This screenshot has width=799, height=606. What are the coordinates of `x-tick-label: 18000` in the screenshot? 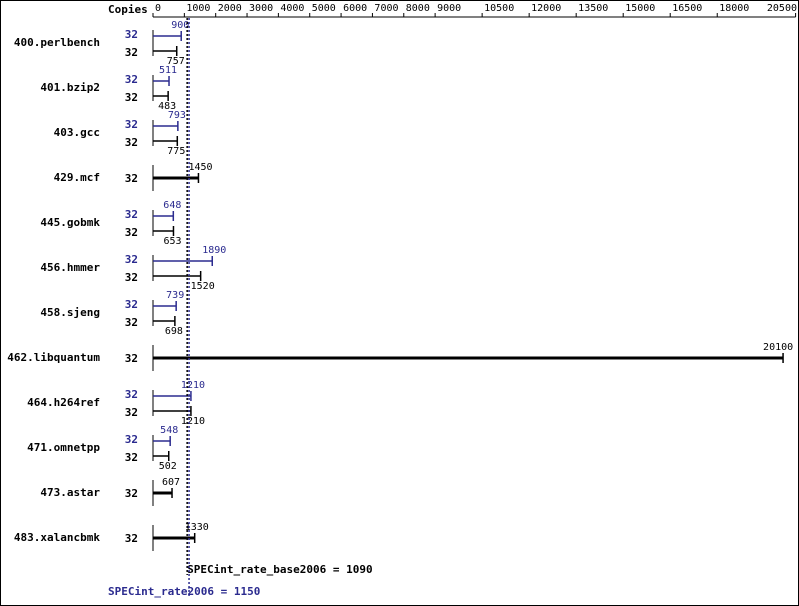 It's located at (734, 8).